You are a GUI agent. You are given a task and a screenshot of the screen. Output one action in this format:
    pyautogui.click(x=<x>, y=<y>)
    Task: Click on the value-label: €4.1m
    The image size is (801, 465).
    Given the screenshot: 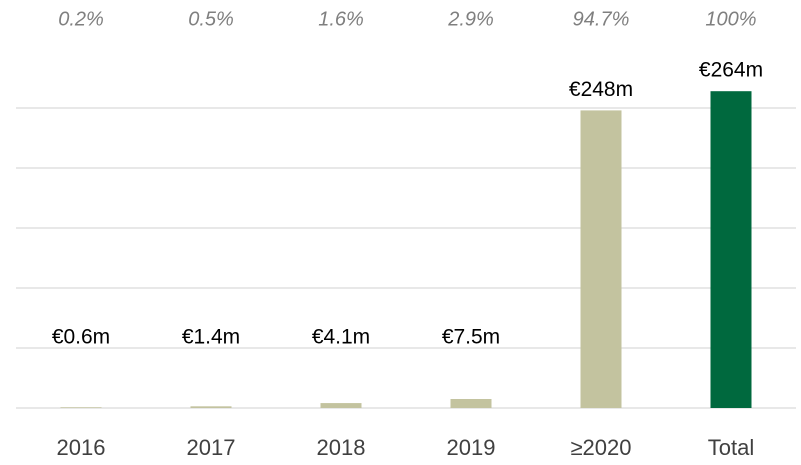 What is the action you would take?
    pyautogui.click(x=341, y=337)
    